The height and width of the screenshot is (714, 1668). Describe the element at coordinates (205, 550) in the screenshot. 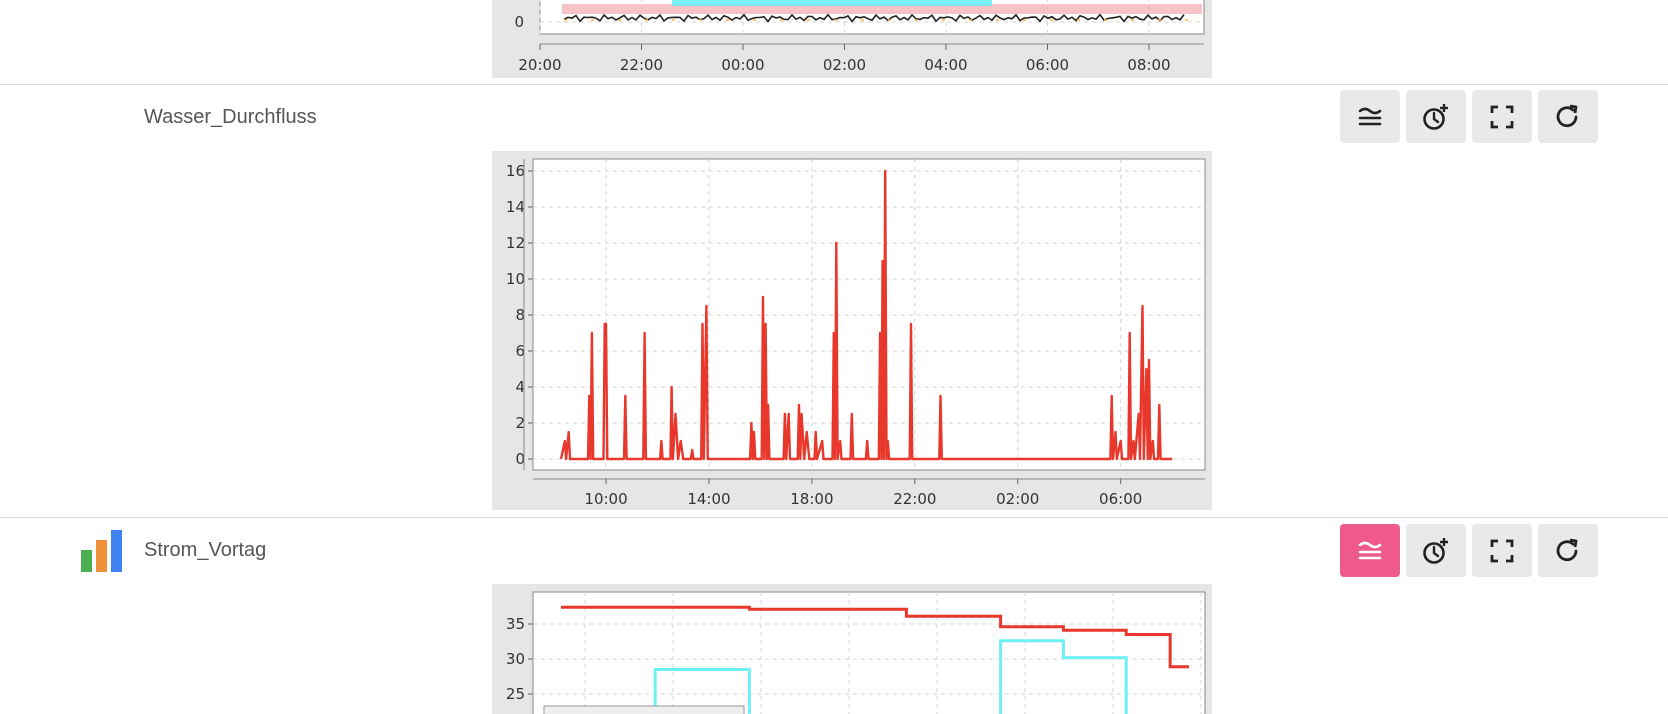

I see `row-title-strom-vortag: Strom_Vortag` at that location.